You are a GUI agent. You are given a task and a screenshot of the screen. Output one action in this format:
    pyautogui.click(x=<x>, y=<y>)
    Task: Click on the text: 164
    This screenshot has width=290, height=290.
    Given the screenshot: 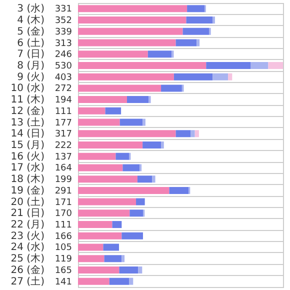 What is the action you would take?
    pyautogui.click(x=63, y=169)
    